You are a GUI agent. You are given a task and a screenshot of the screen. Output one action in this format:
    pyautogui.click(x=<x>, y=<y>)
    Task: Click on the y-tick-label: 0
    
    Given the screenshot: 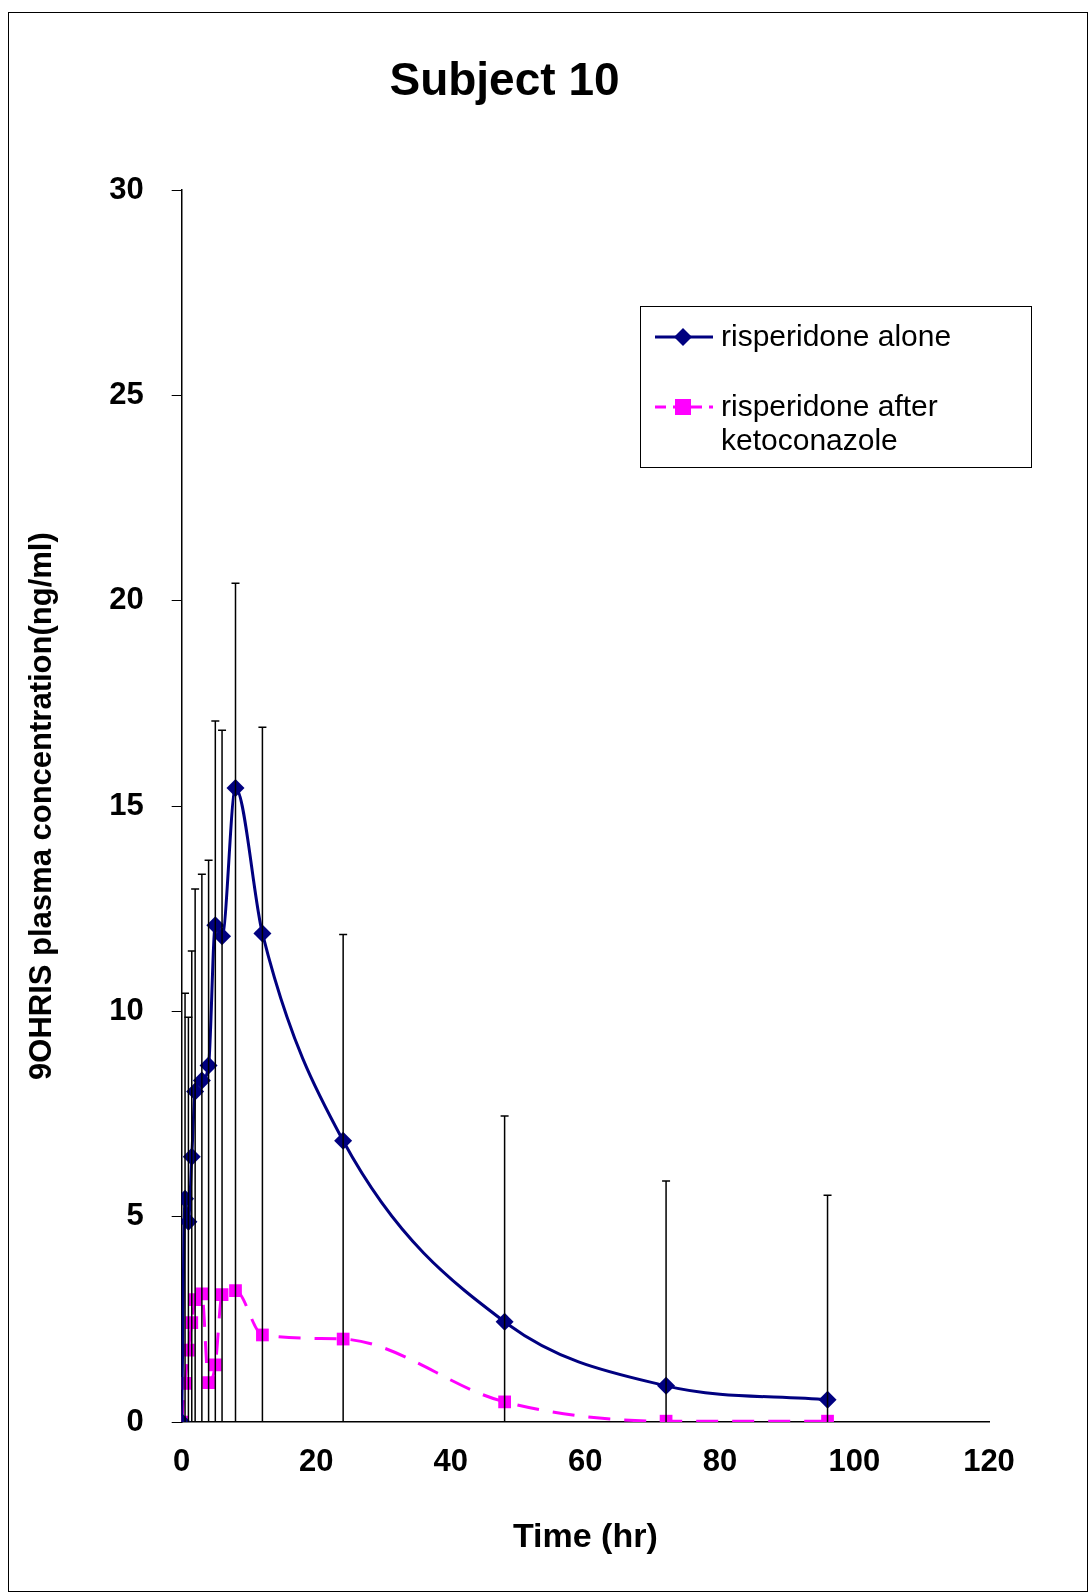 What is the action you would take?
    pyautogui.click(x=135, y=1420)
    